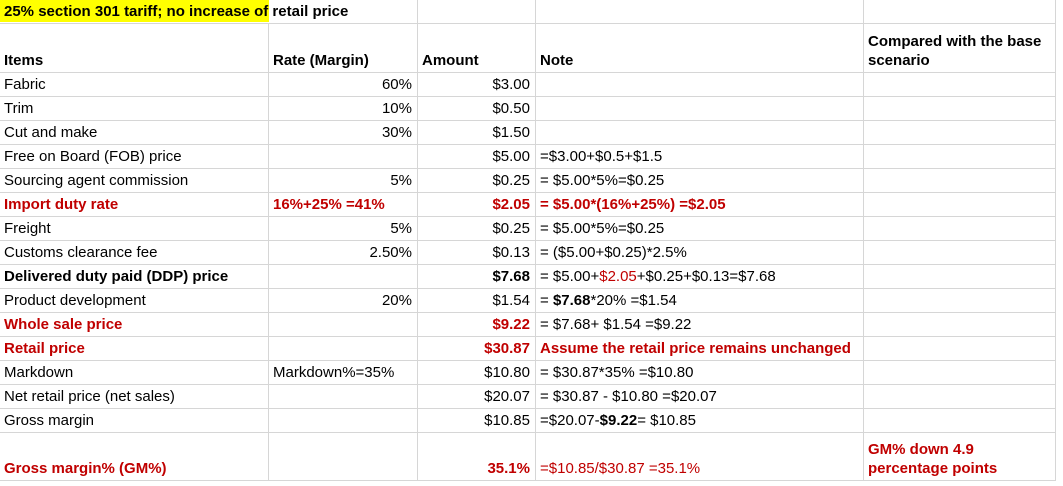 The width and height of the screenshot is (1063, 486). I want to click on cell-amount: $1.50, so click(477, 133).